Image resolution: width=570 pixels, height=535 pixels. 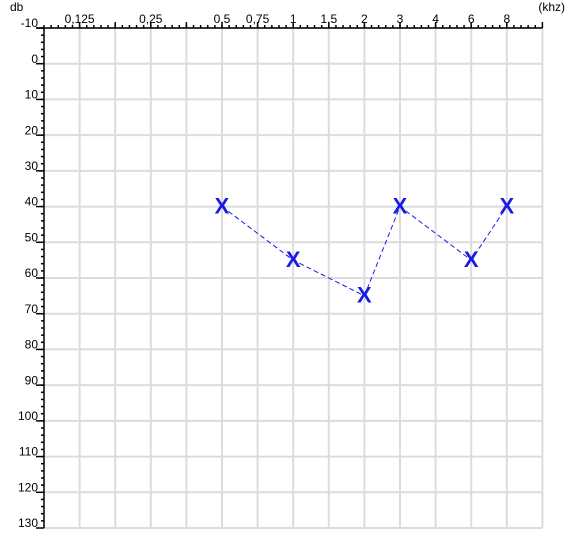 What do you see at coordinates (506, 19) in the screenshot?
I see `x-tick-label: 8` at bounding box center [506, 19].